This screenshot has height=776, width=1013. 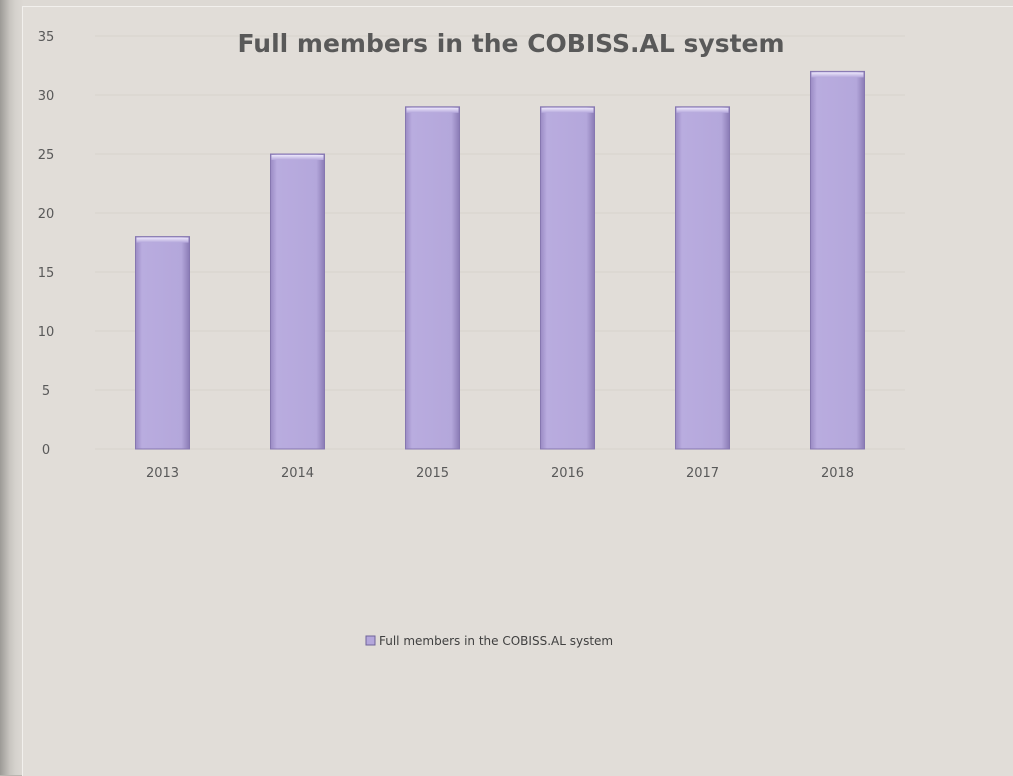 What do you see at coordinates (162, 473) in the screenshot?
I see `x-tick-label: 2013` at bounding box center [162, 473].